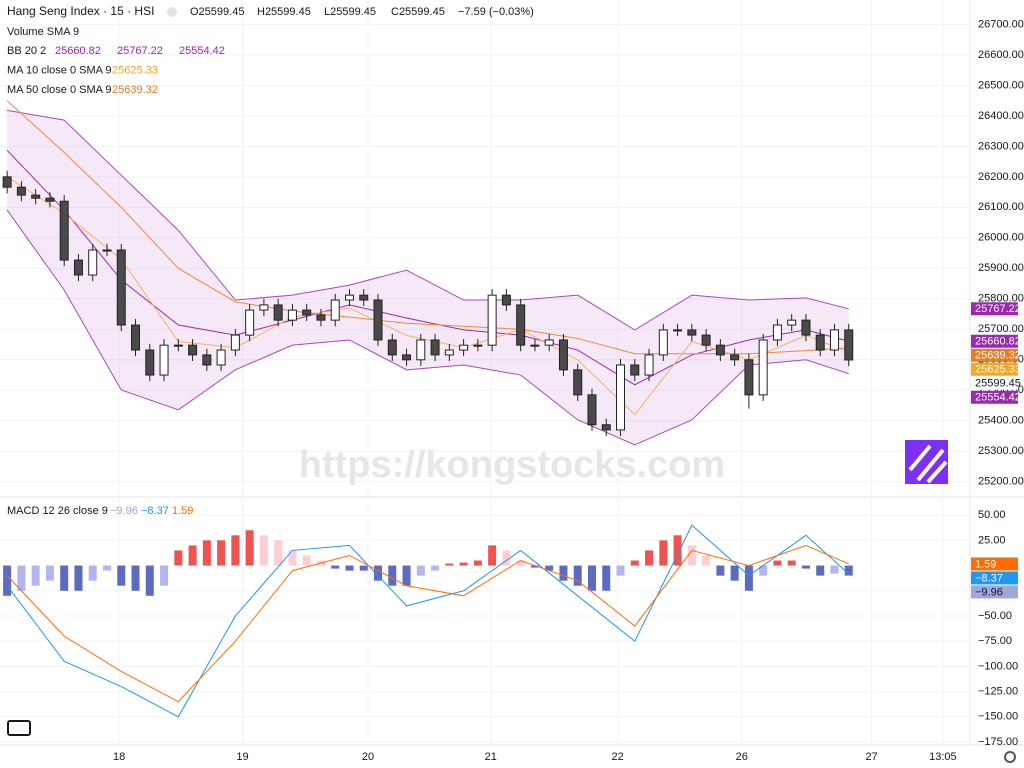 Image resolution: width=1024 pixels, height=768 pixels. What do you see at coordinates (78, 51) in the screenshot?
I see `legend-value: 25660.82` at bounding box center [78, 51].